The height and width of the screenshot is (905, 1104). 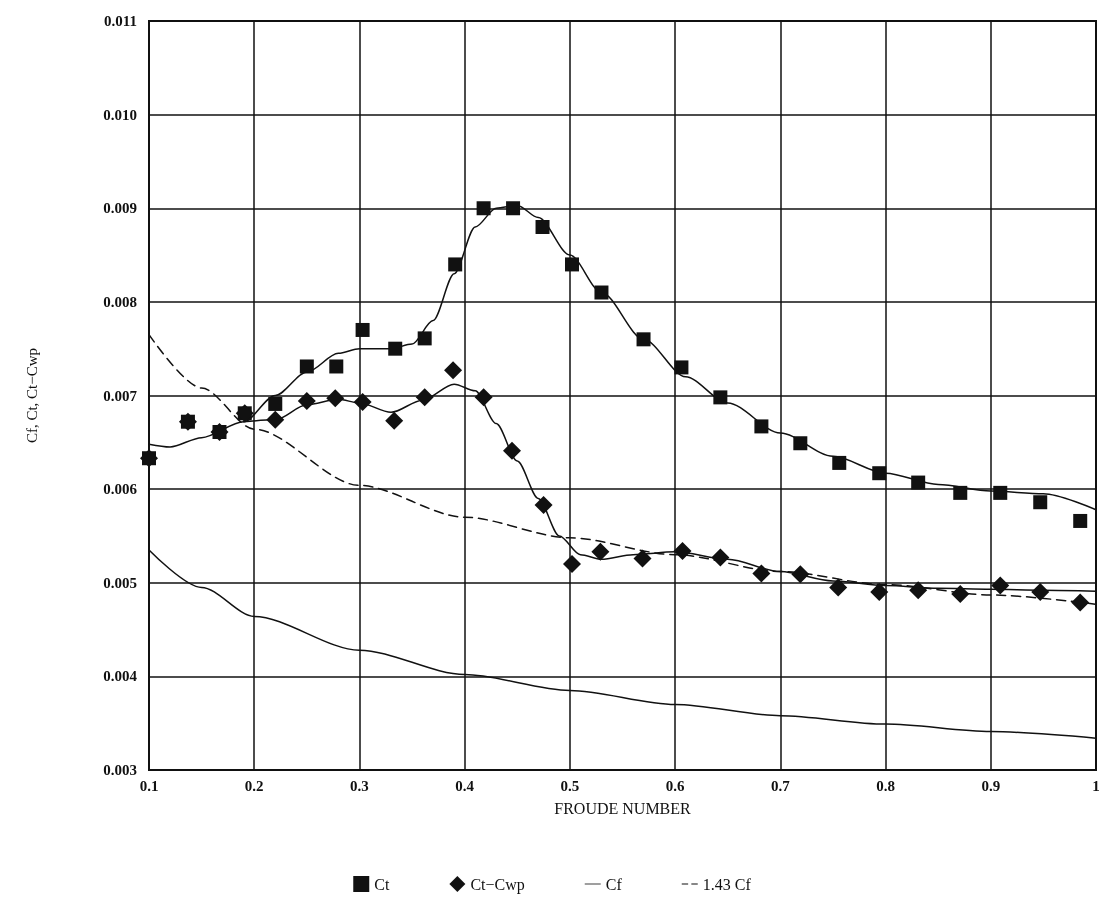 What do you see at coordinates (120, 770) in the screenshot?
I see `y-tick-label: 0.003` at bounding box center [120, 770].